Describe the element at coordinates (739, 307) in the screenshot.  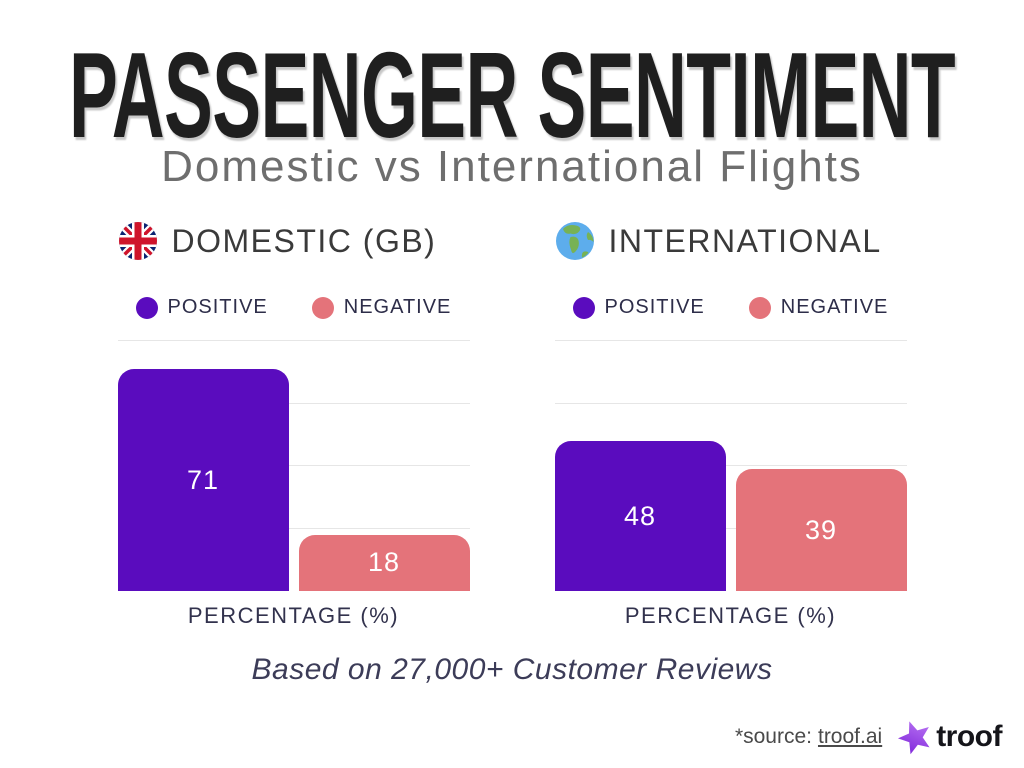
I see `legend-international: POSITIVE NEGATIVE` at that location.